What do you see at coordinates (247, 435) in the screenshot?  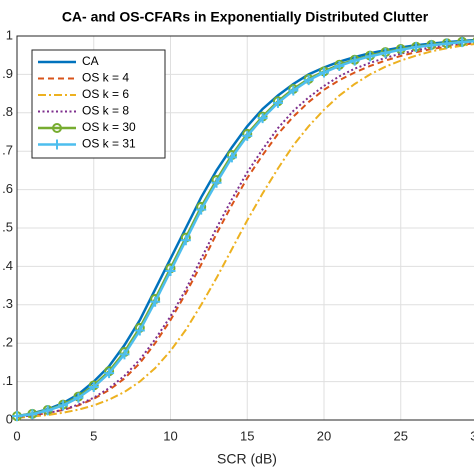 I see `x-tick-label: 15` at bounding box center [247, 435].